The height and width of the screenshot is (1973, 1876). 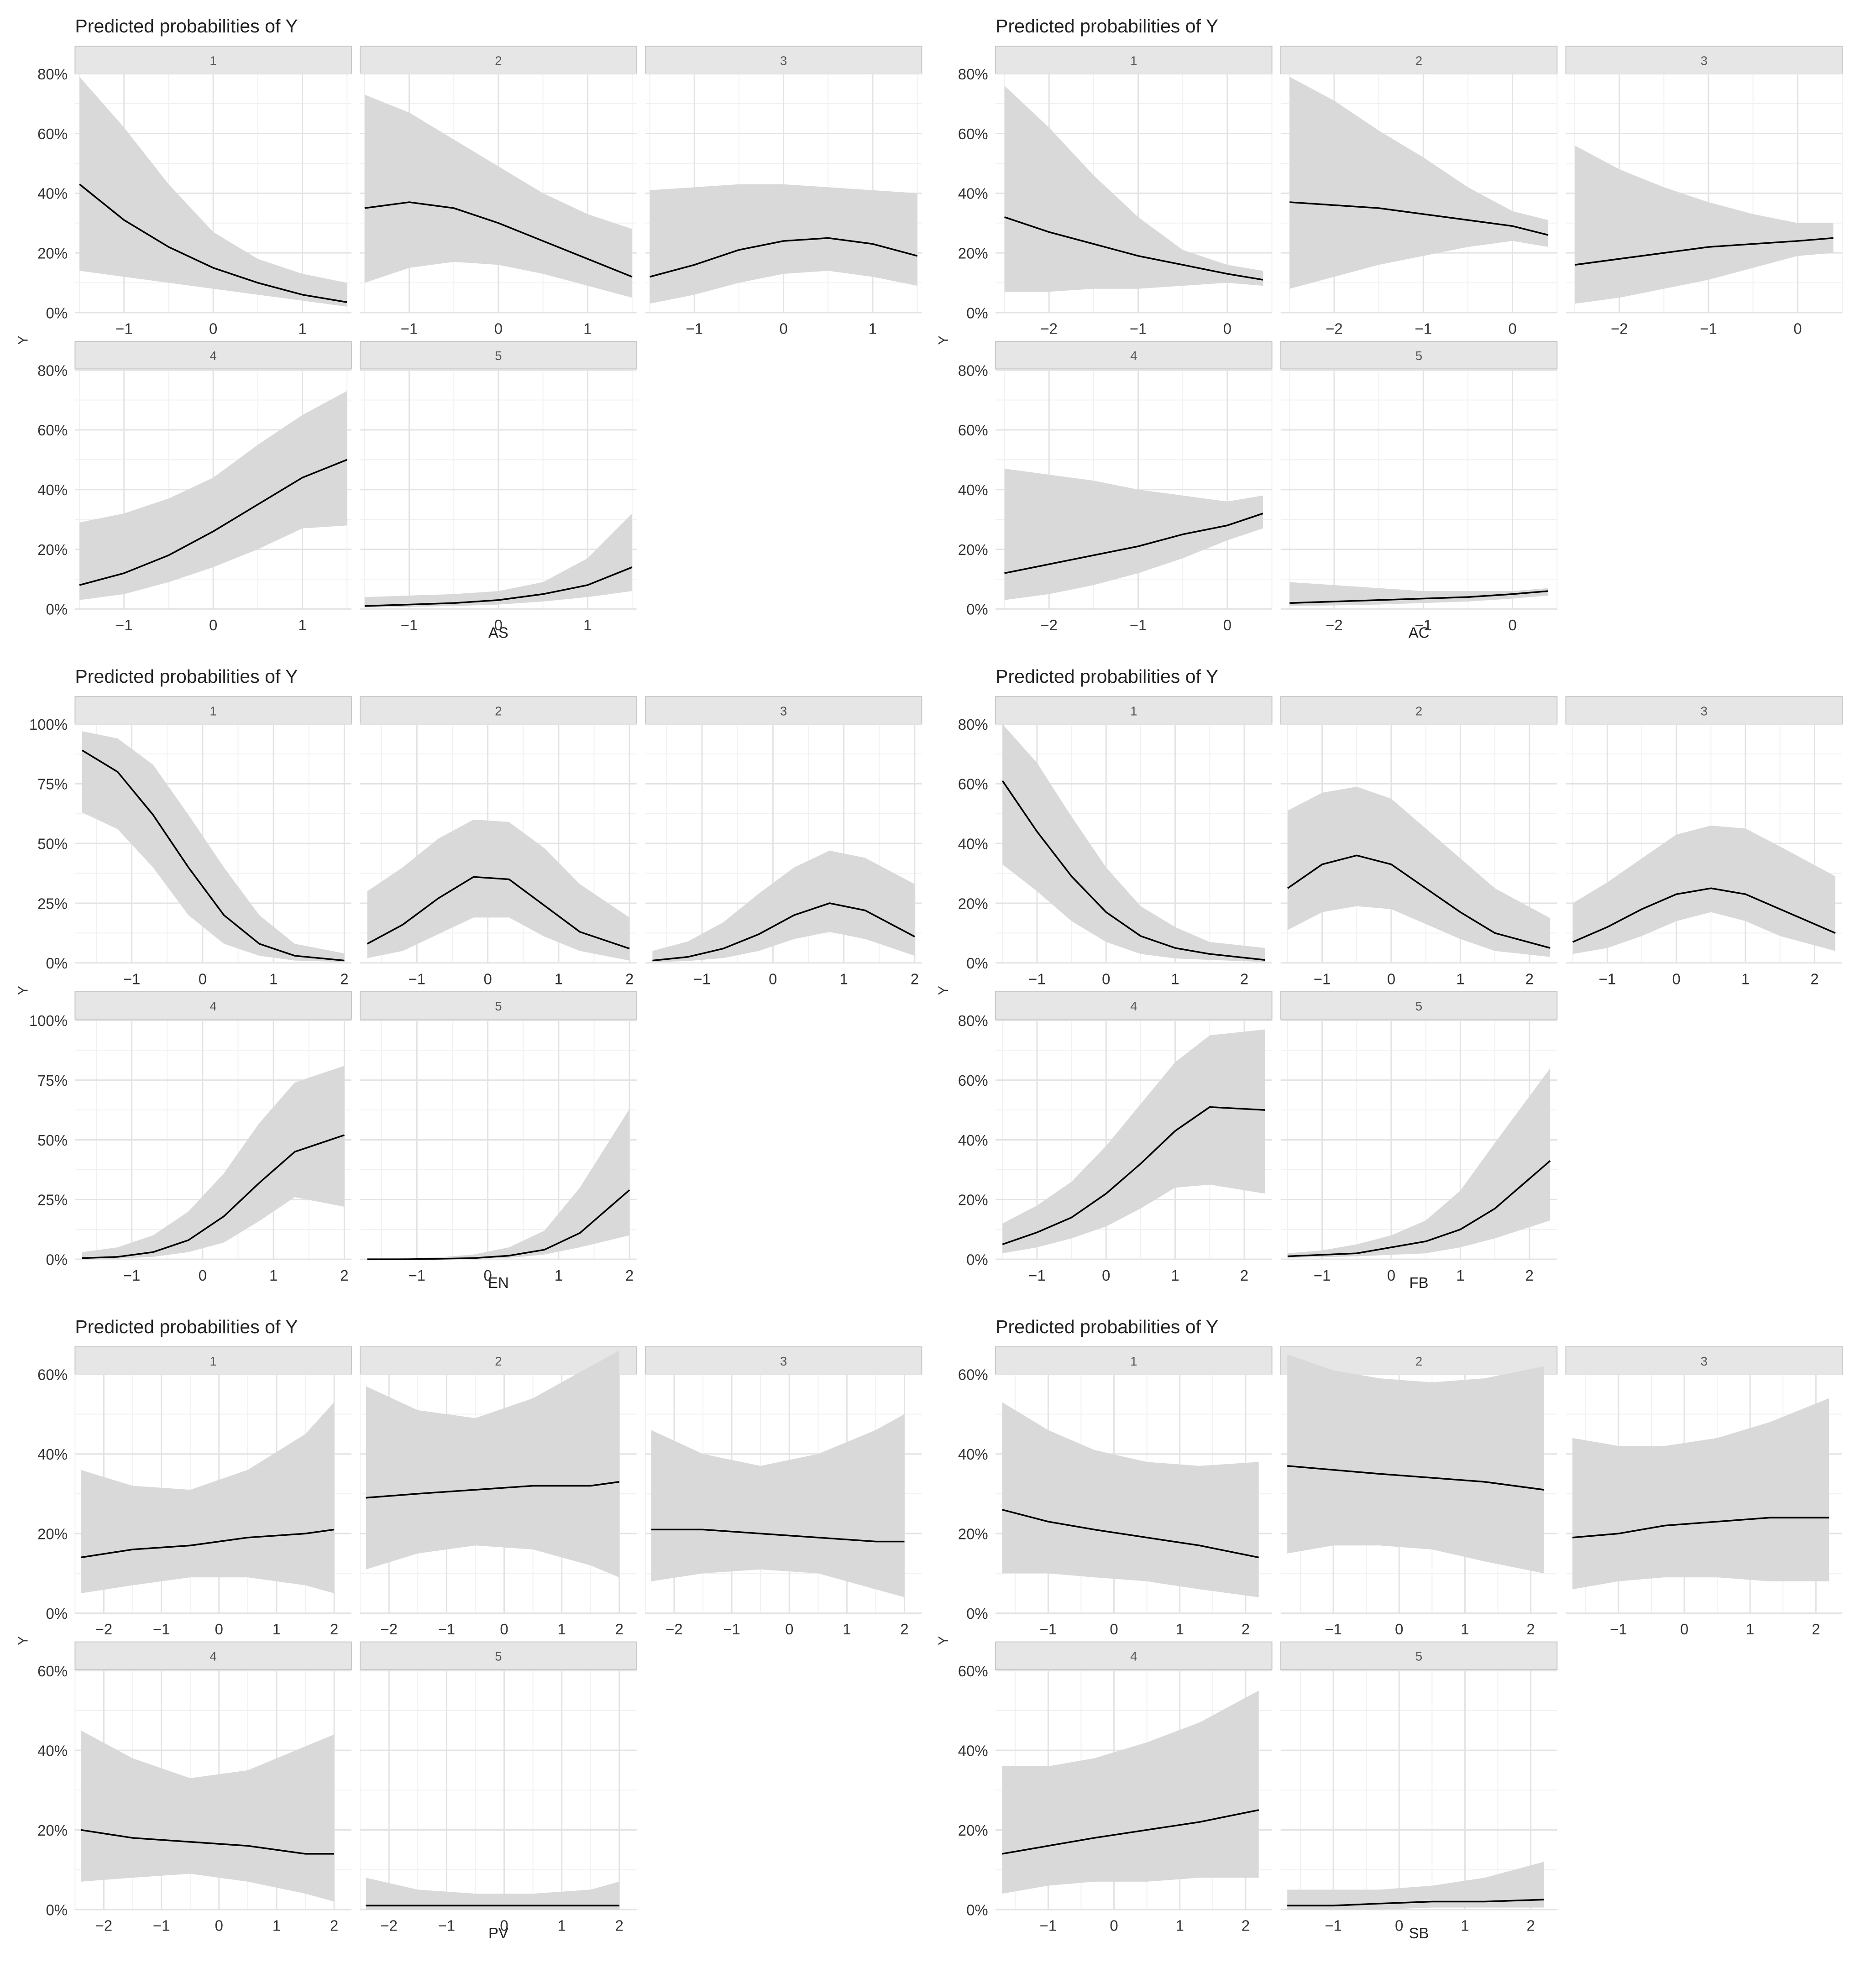 I want to click on facet-panel: 2 −1 0 1 2, so click(x=499, y=841).